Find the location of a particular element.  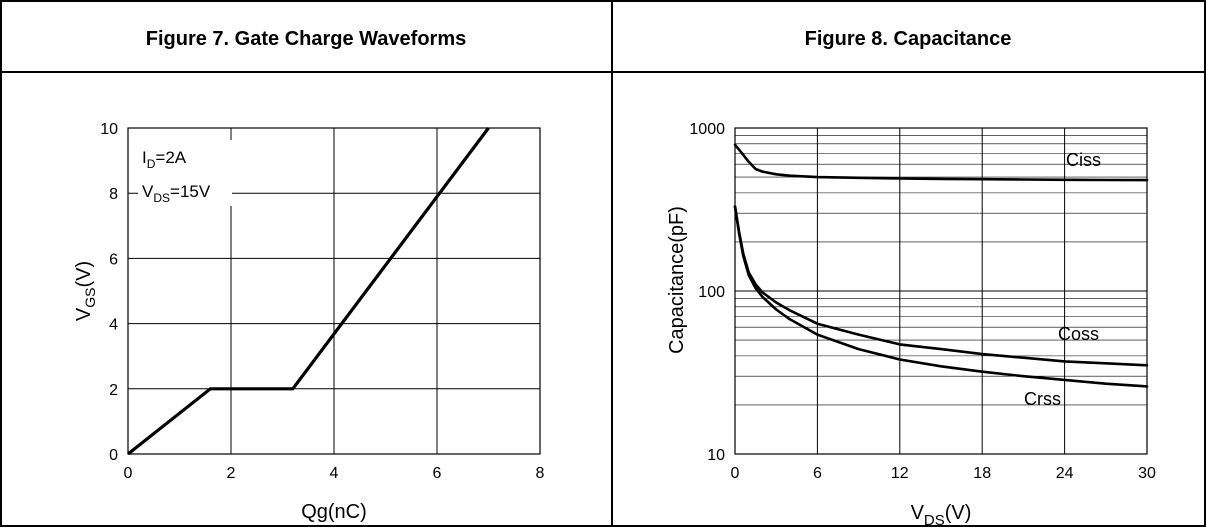

series-label-crss: Crss is located at coordinates (1042, 399).